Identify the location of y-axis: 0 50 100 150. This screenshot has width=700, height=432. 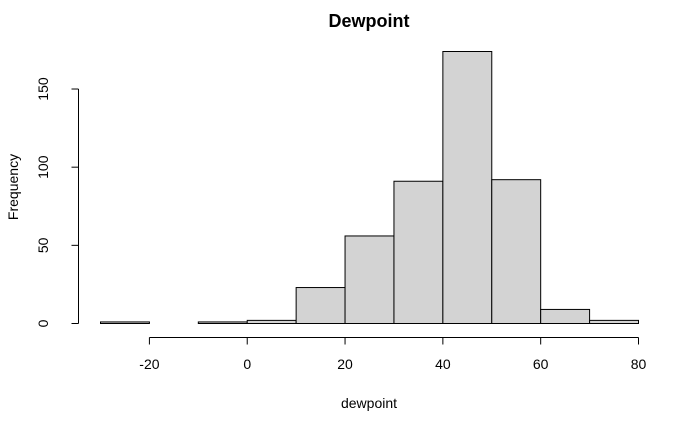
(57, 202).